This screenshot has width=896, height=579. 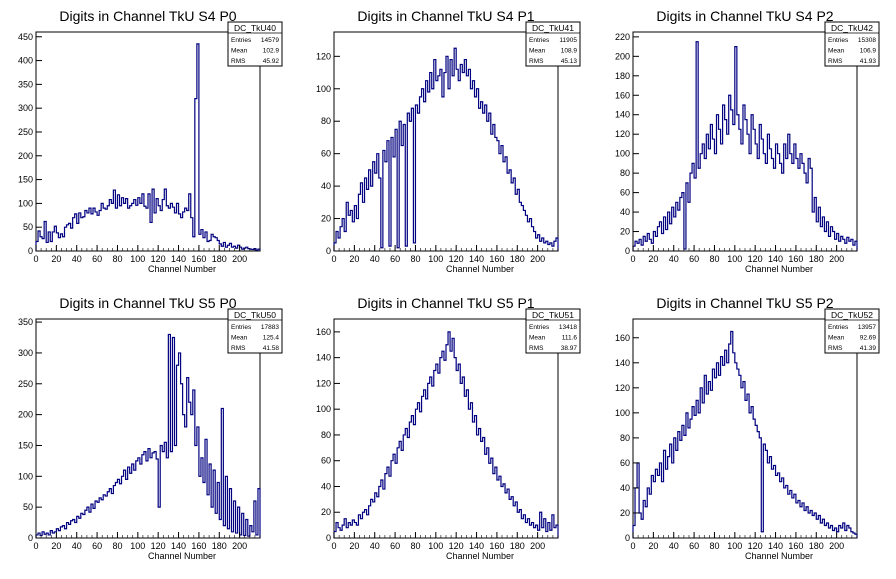 I want to click on x-tick-label: 20, so click(x=354, y=259).